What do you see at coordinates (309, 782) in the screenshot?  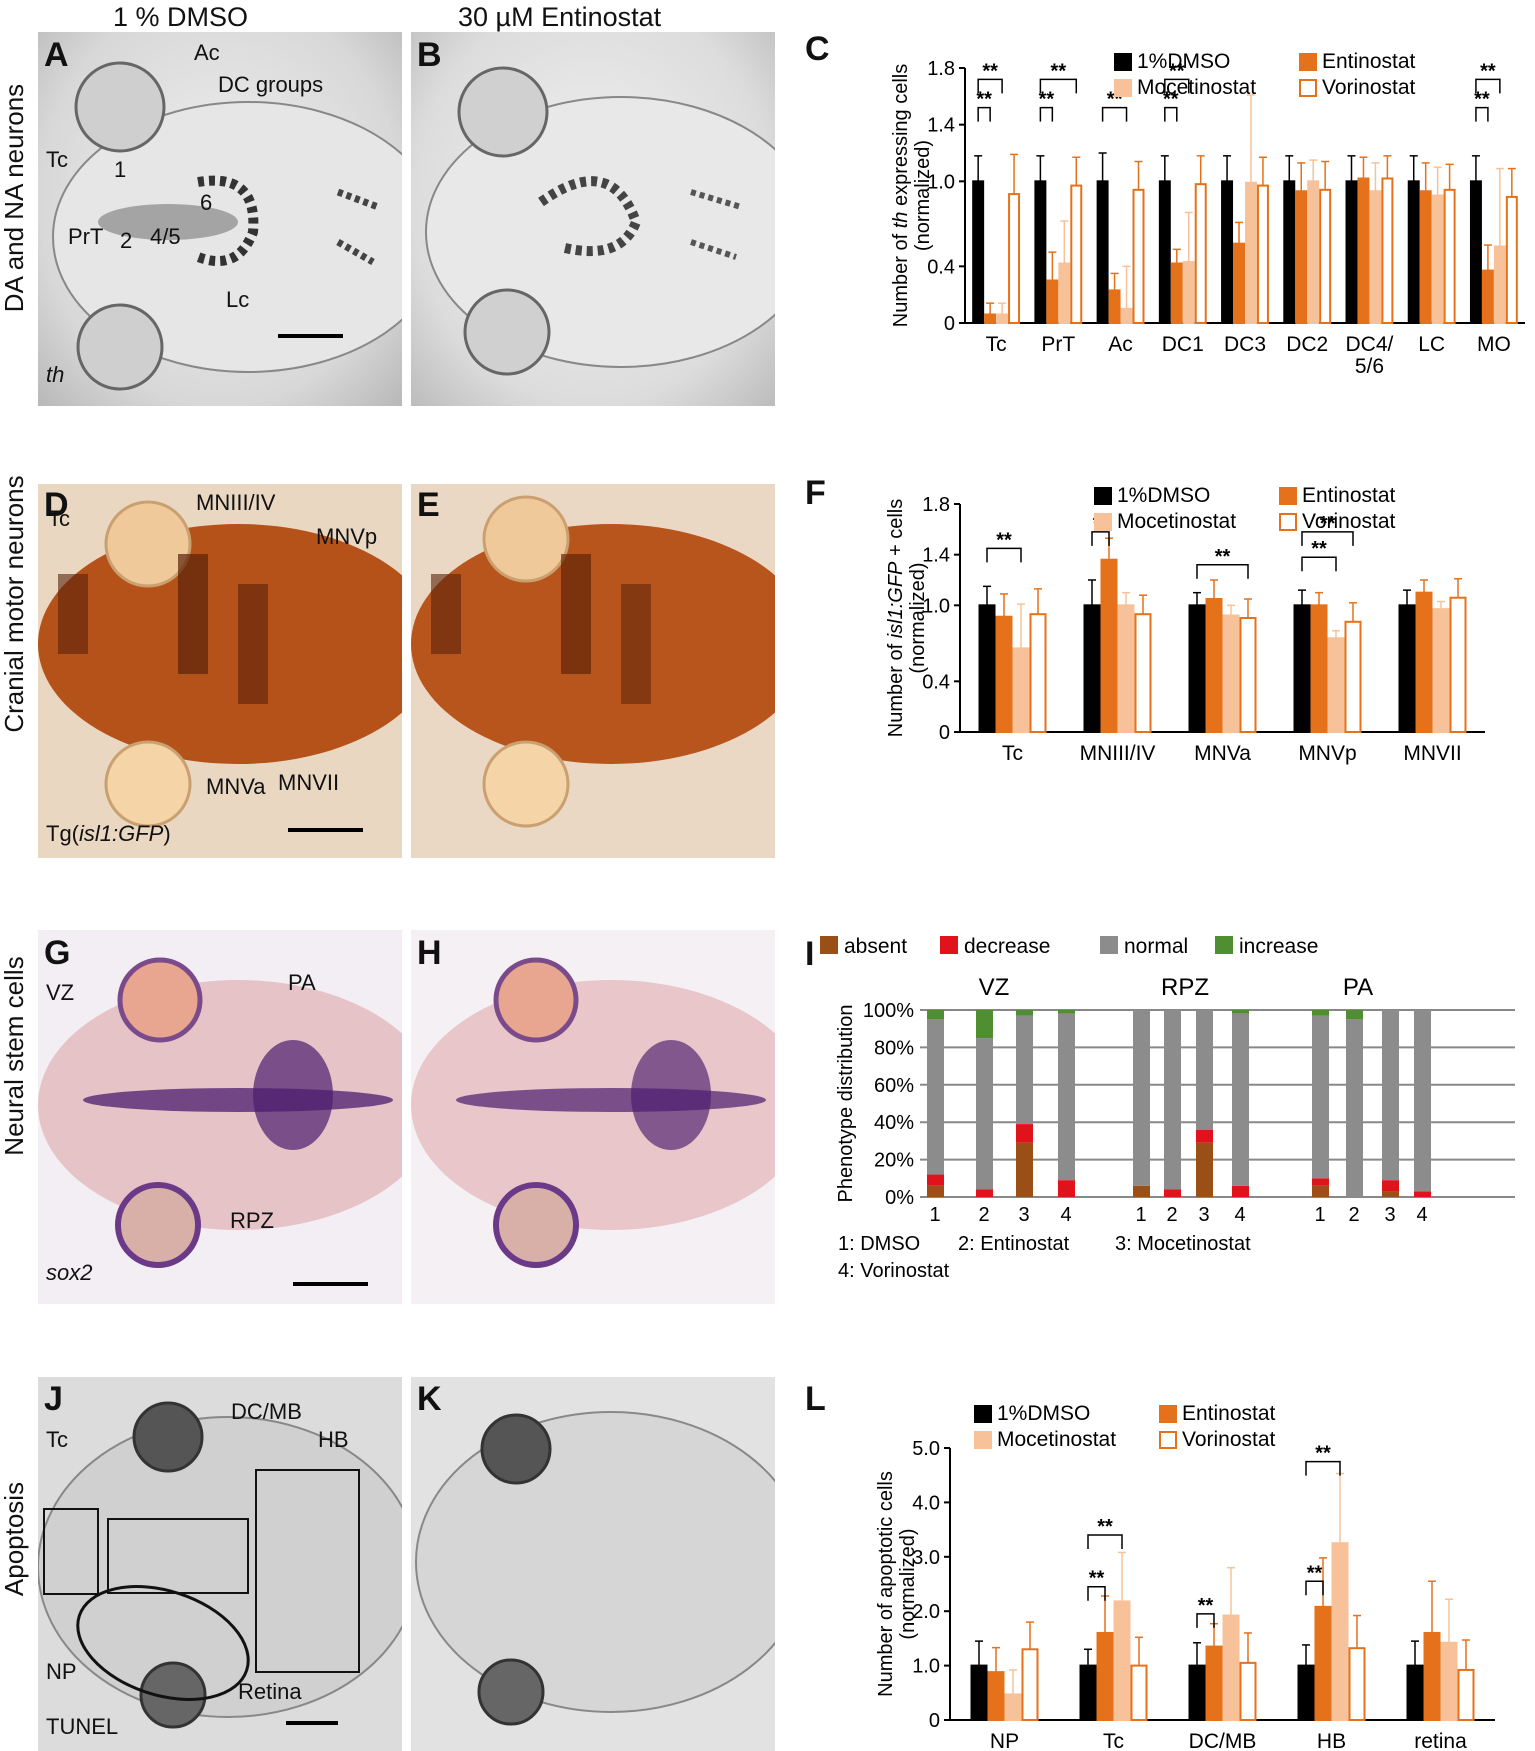 I see `label-mnvii: MNVII` at bounding box center [309, 782].